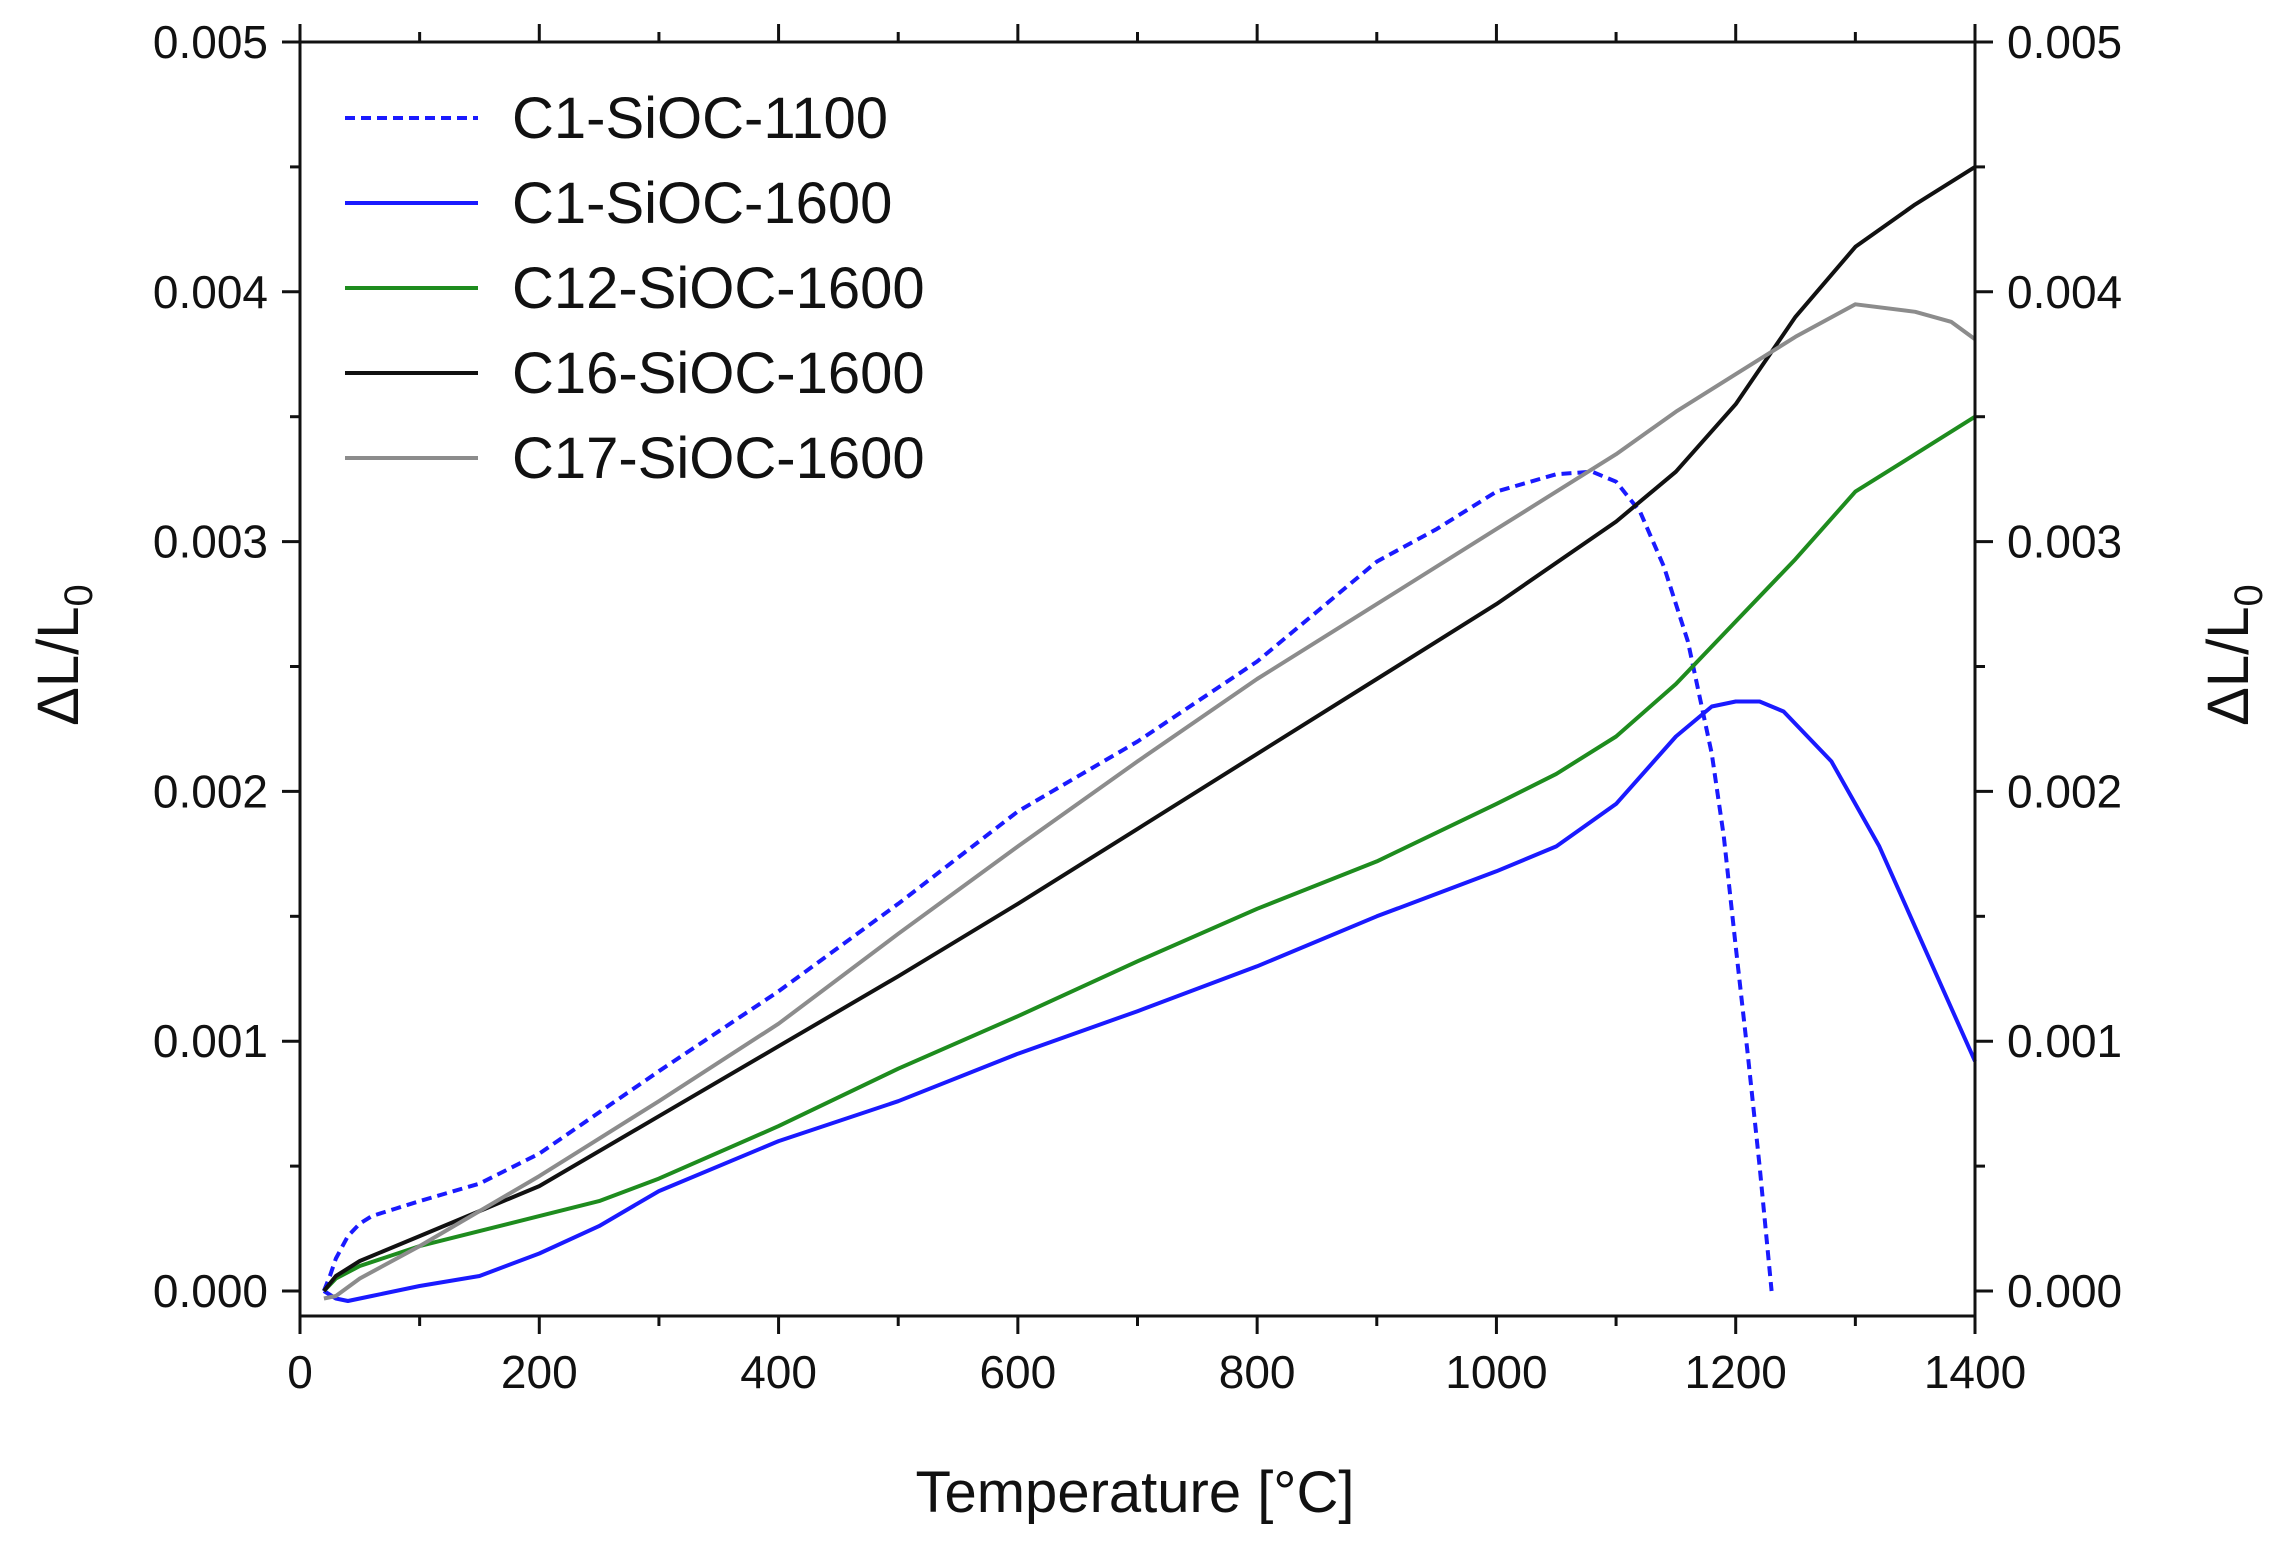  Describe the element at coordinates (2064, 42) in the screenshot. I see `y2-tick-label: 0.005` at that location.